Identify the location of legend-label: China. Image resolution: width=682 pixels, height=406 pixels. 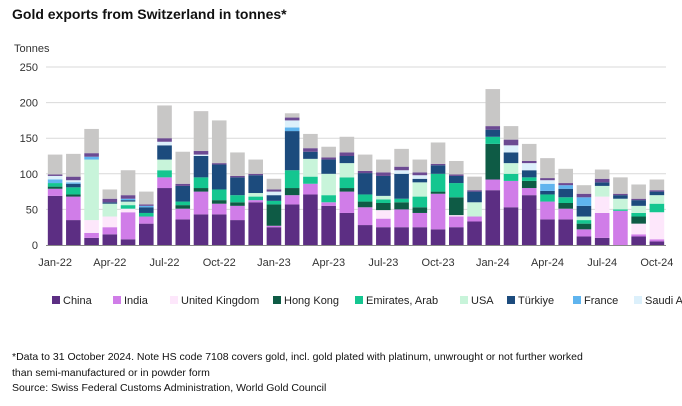
(78, 301).